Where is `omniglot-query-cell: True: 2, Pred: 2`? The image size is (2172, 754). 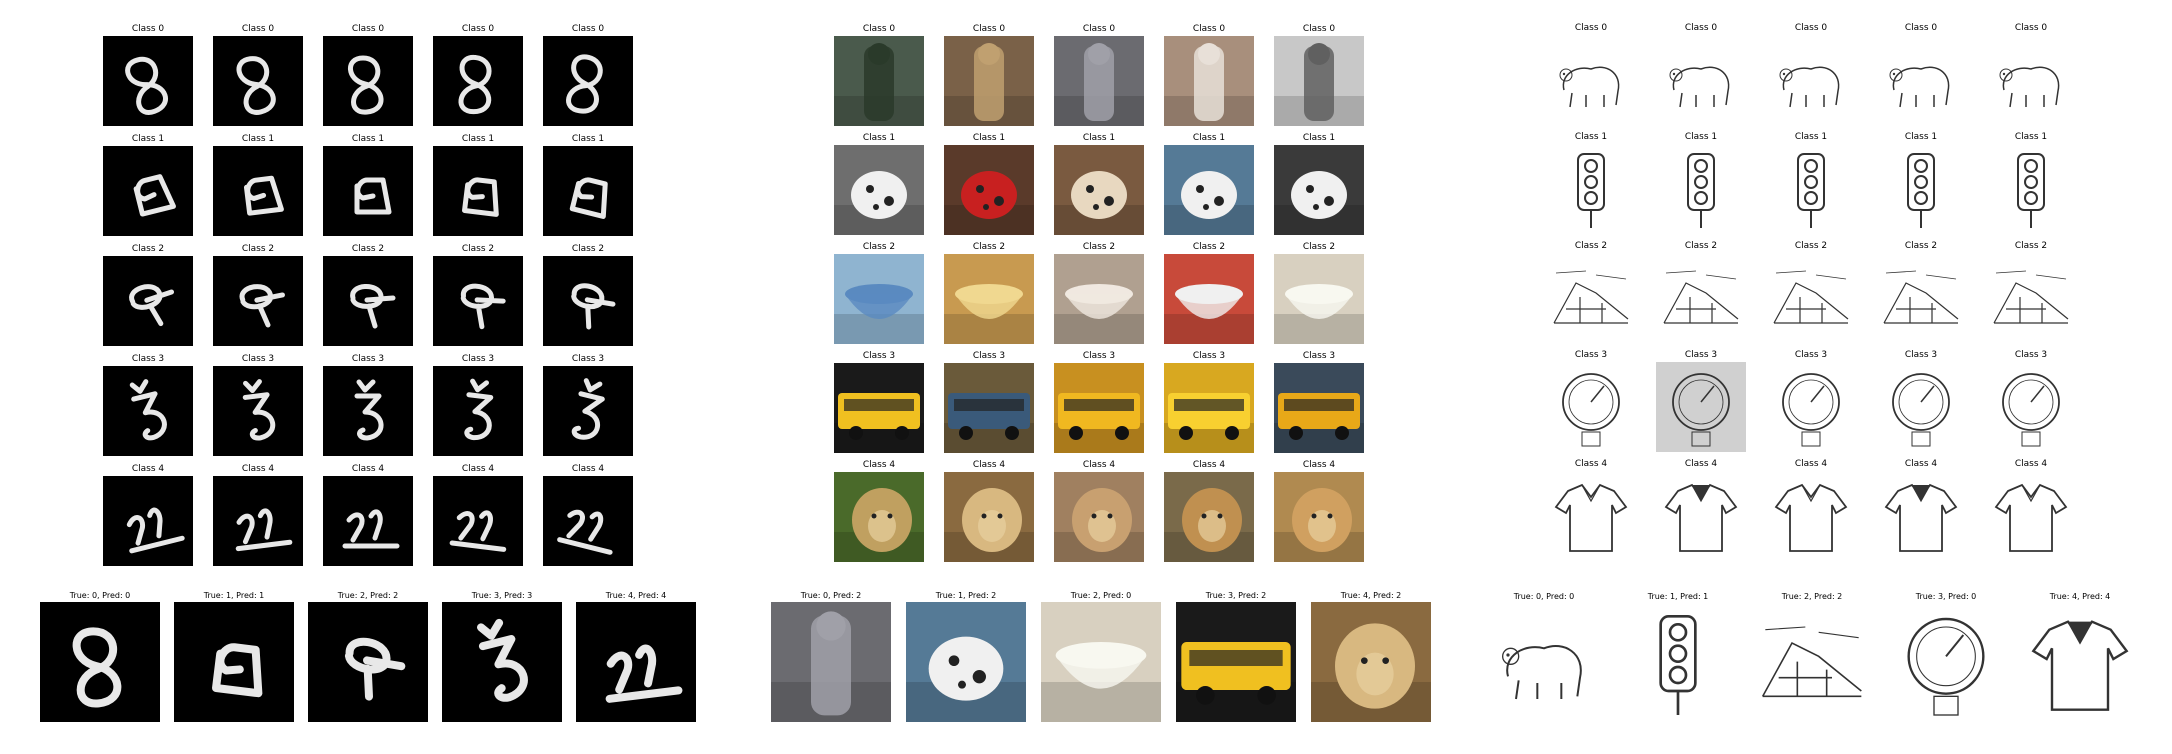 omniglot-query-cell: True: 2, Pred: 2 is located at coordinates (368, 595).